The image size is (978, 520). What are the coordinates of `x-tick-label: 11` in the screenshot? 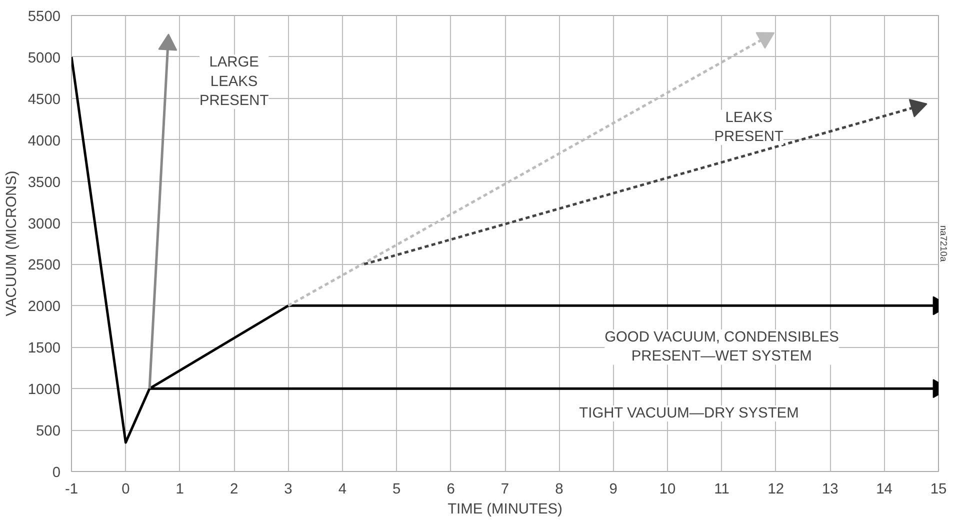 It's located at (722, 490).